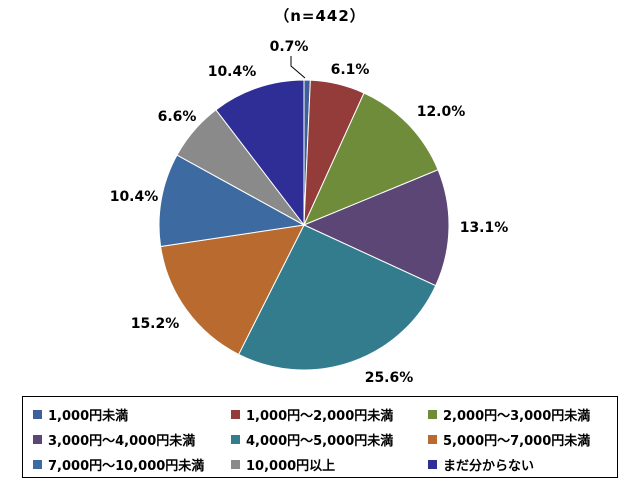 This screenshot has height=491, width=640. What do you see at coordinates (298, 67) in the screenshot?
I see `leader-line` at bounding box center [298, 67].